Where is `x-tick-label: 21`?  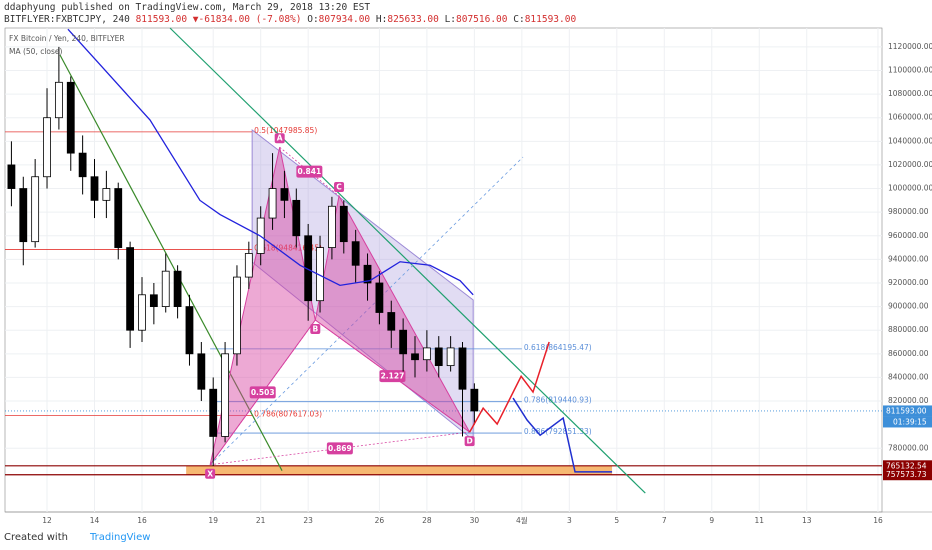
x-tick-label: 21 is located at coordinates (261, 520).